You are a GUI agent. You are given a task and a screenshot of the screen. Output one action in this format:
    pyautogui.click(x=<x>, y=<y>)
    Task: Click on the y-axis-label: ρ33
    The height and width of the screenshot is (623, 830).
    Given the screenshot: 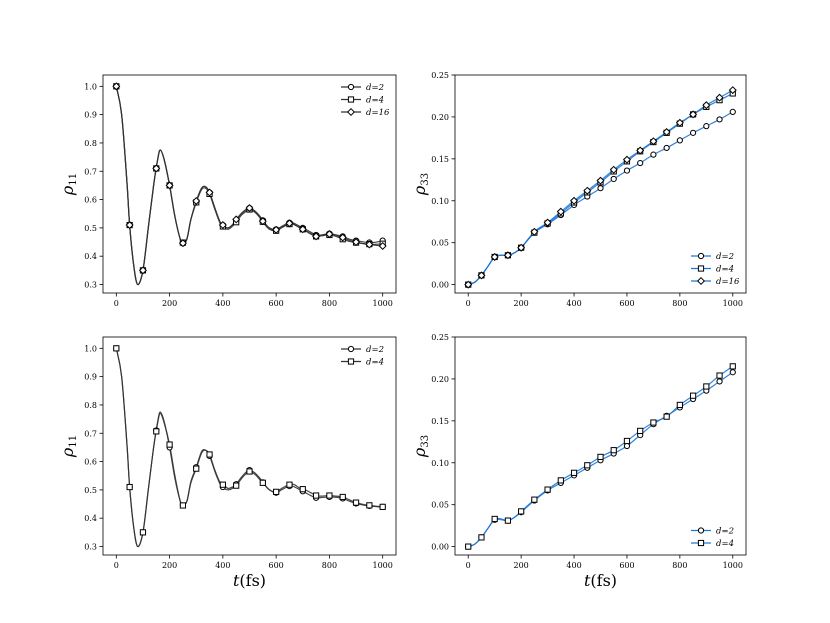 What is the action you would take?
    pyautogui.click(x=420, y=446)
    